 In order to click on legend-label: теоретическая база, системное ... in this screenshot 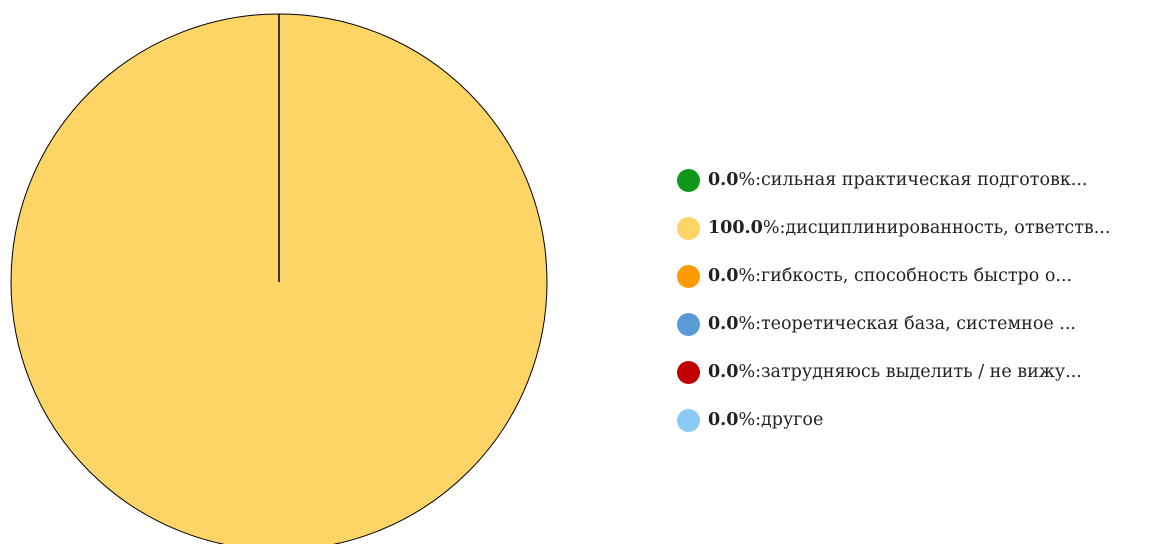, I will do `click(918, 324)`.